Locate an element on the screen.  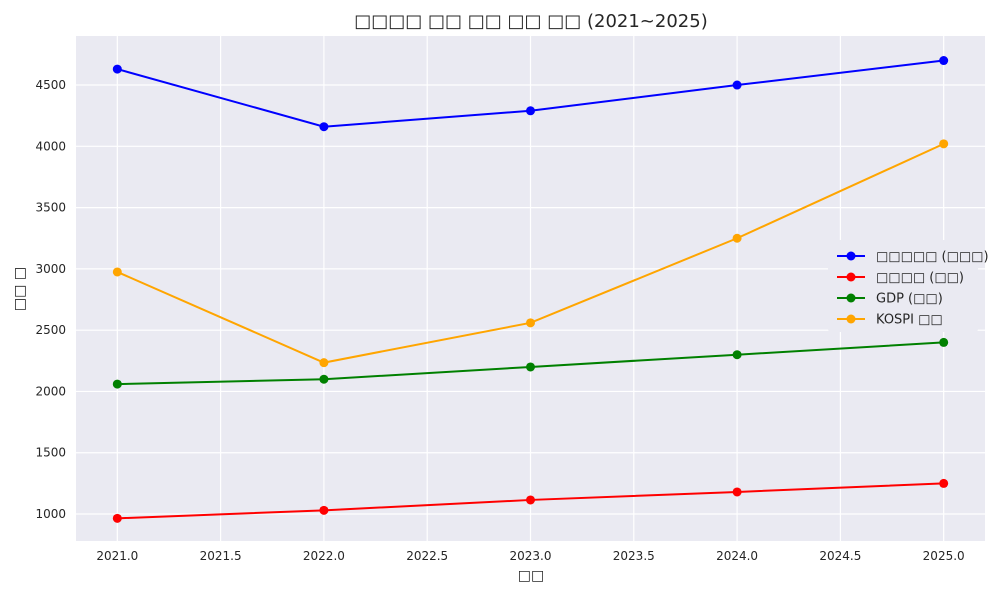
y-tick-label: 4500 is located at coordinates (50, 85).